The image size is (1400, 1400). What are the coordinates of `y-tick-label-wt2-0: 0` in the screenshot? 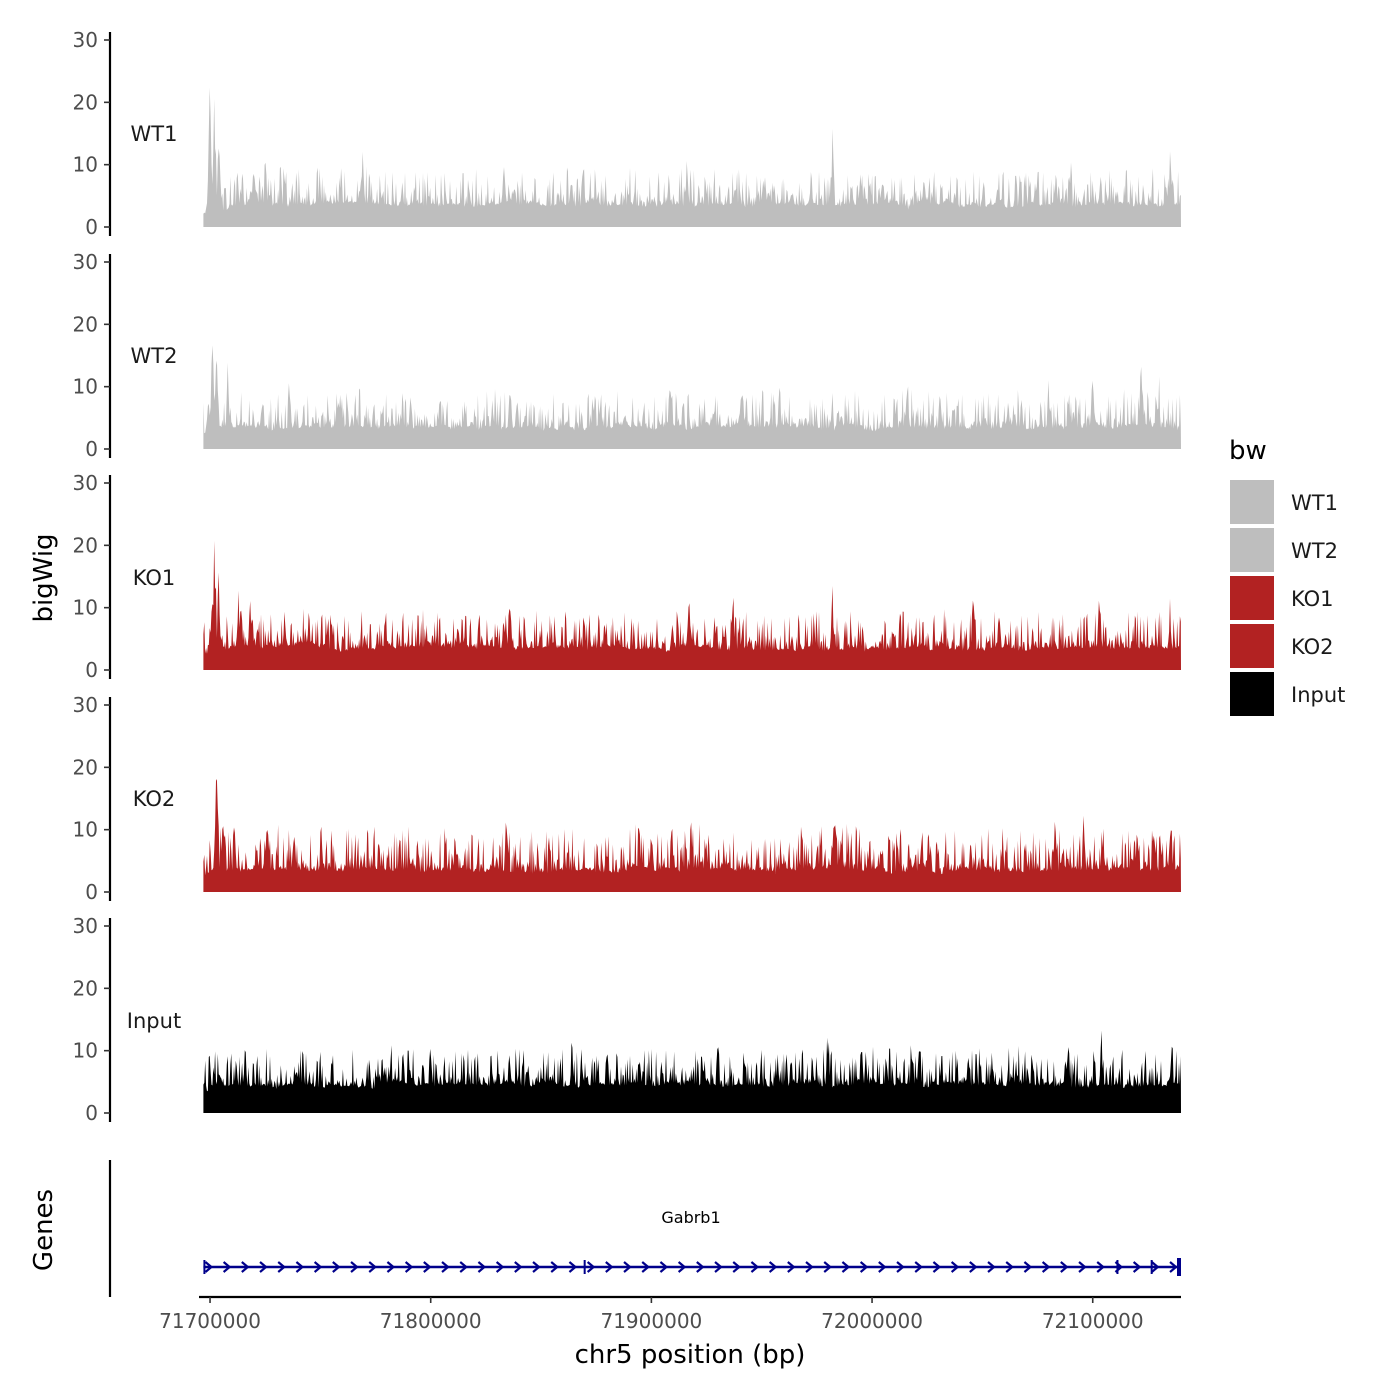 It's located at (91, 449).